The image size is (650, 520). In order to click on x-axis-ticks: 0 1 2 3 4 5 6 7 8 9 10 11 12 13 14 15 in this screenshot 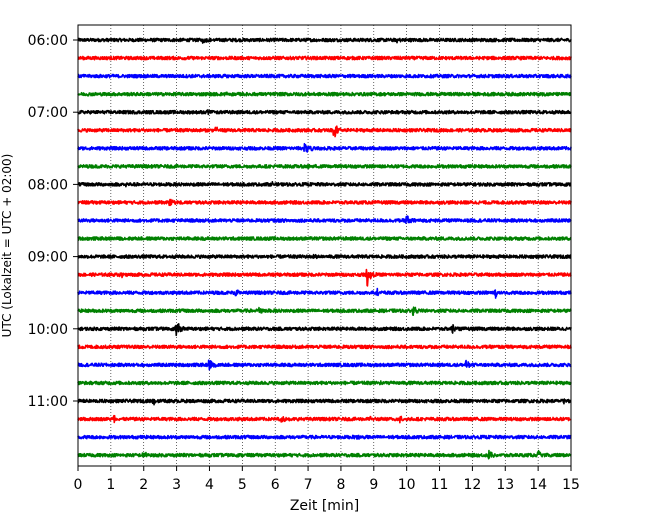, I will do `click(327, 479)`.